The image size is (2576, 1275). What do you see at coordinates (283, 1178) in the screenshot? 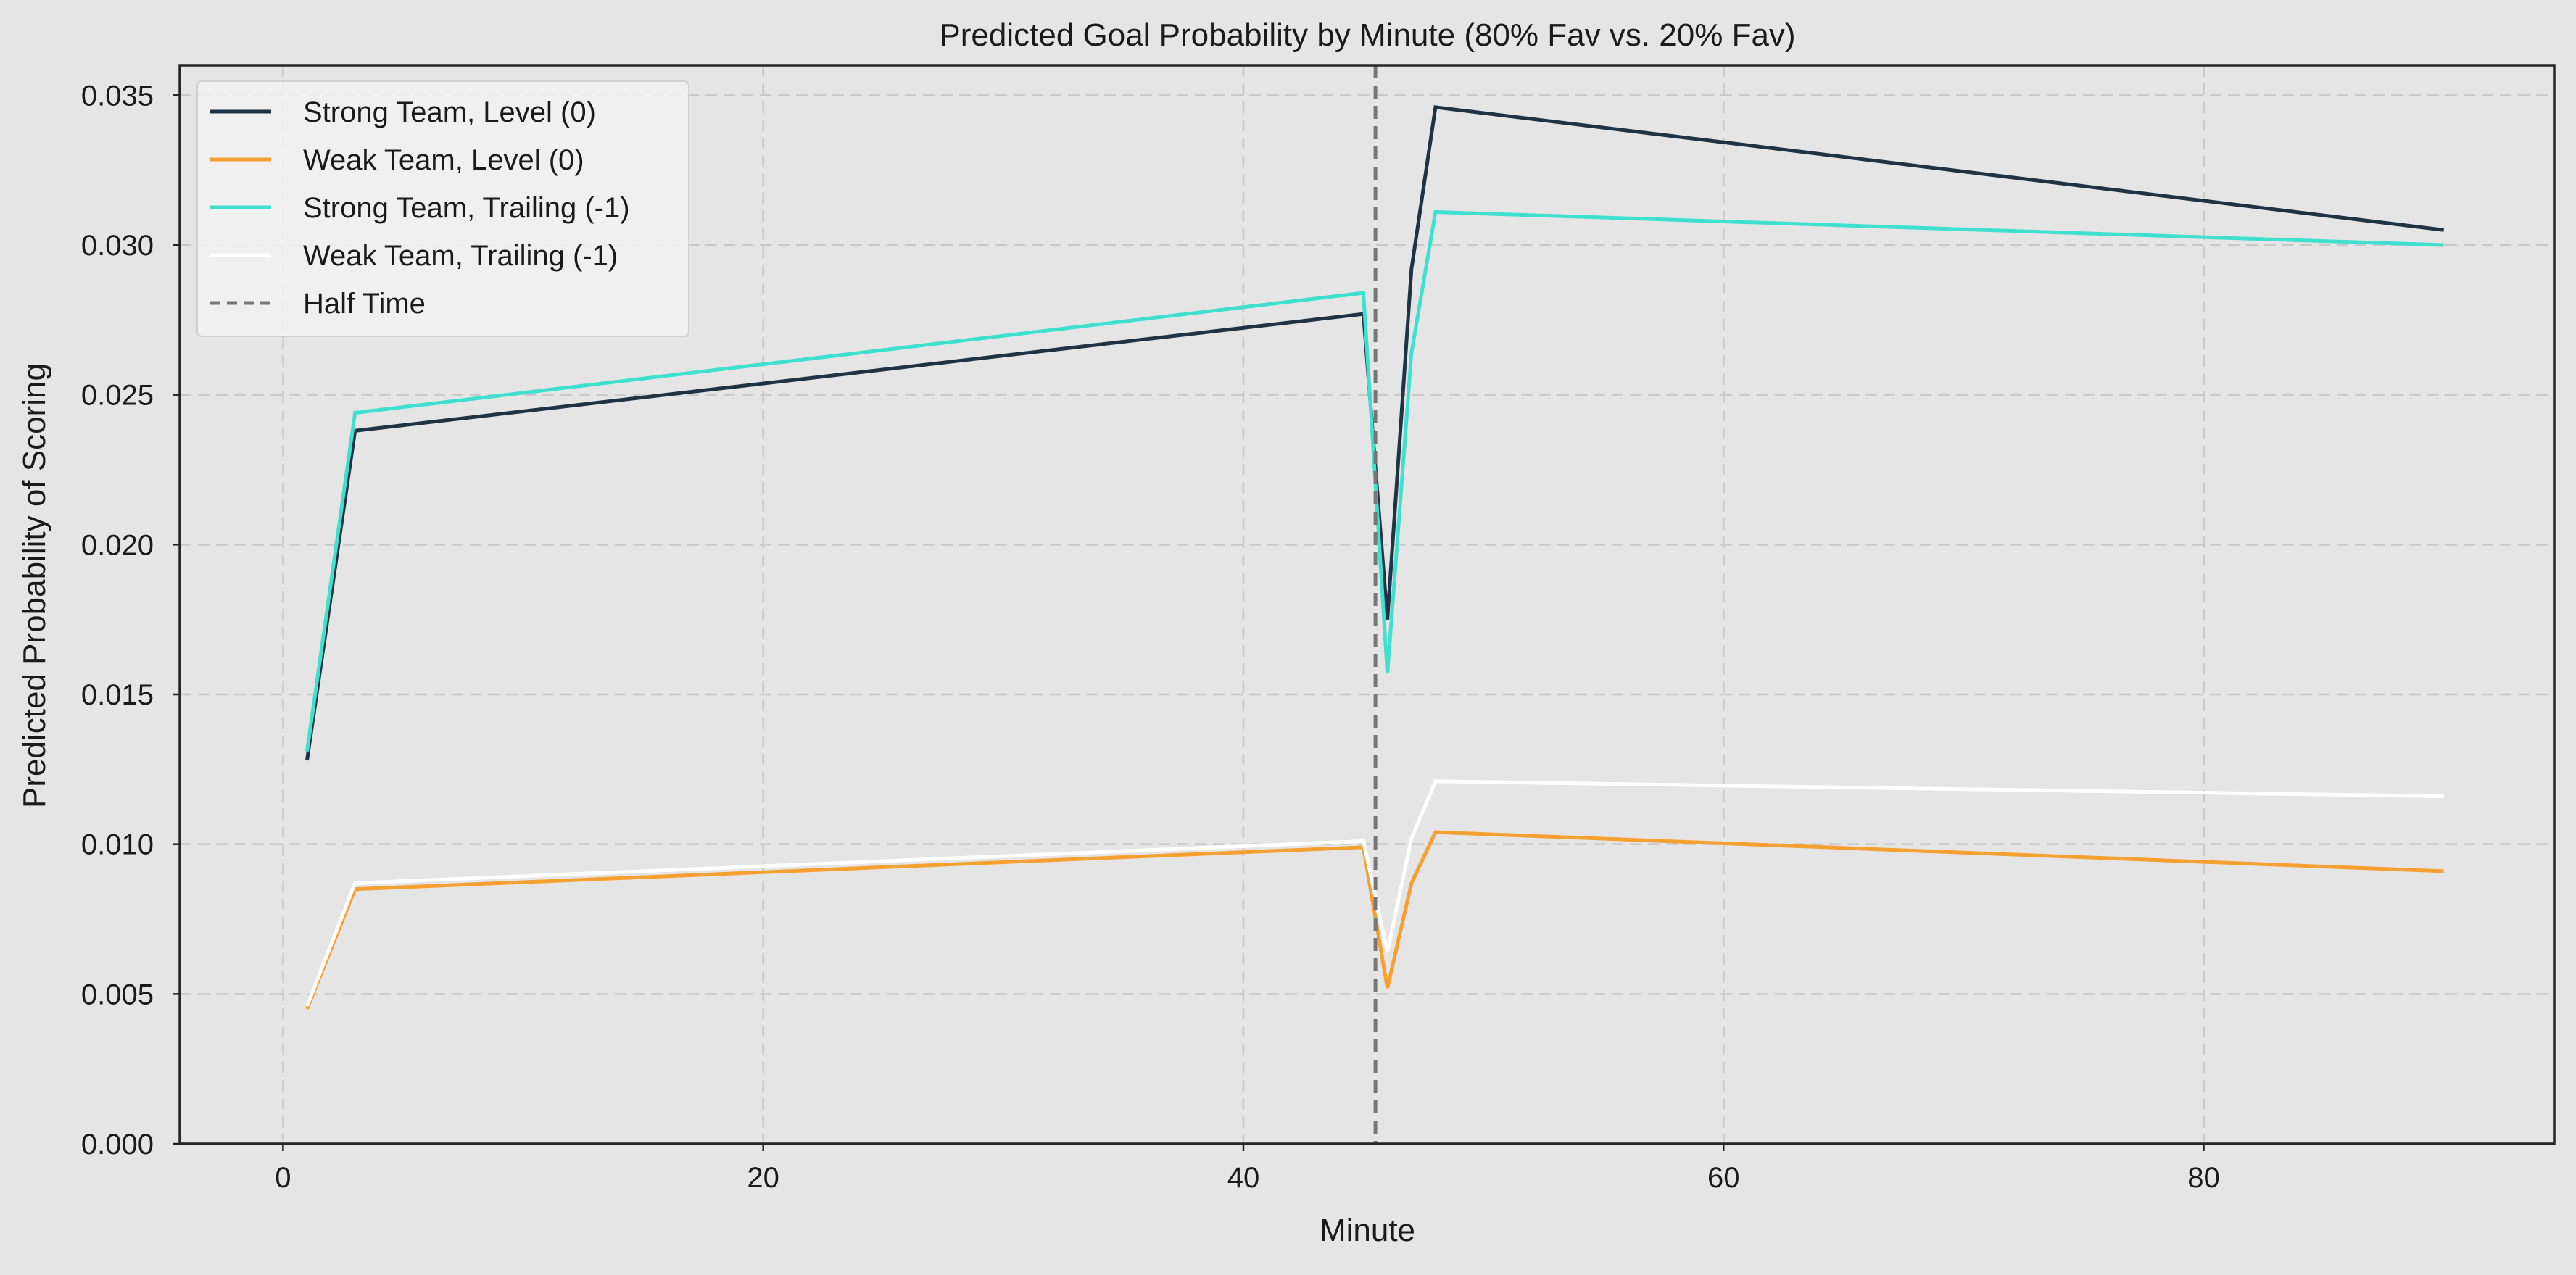
I see `x-tick-label: 0` at bounding box center [283, 1178].